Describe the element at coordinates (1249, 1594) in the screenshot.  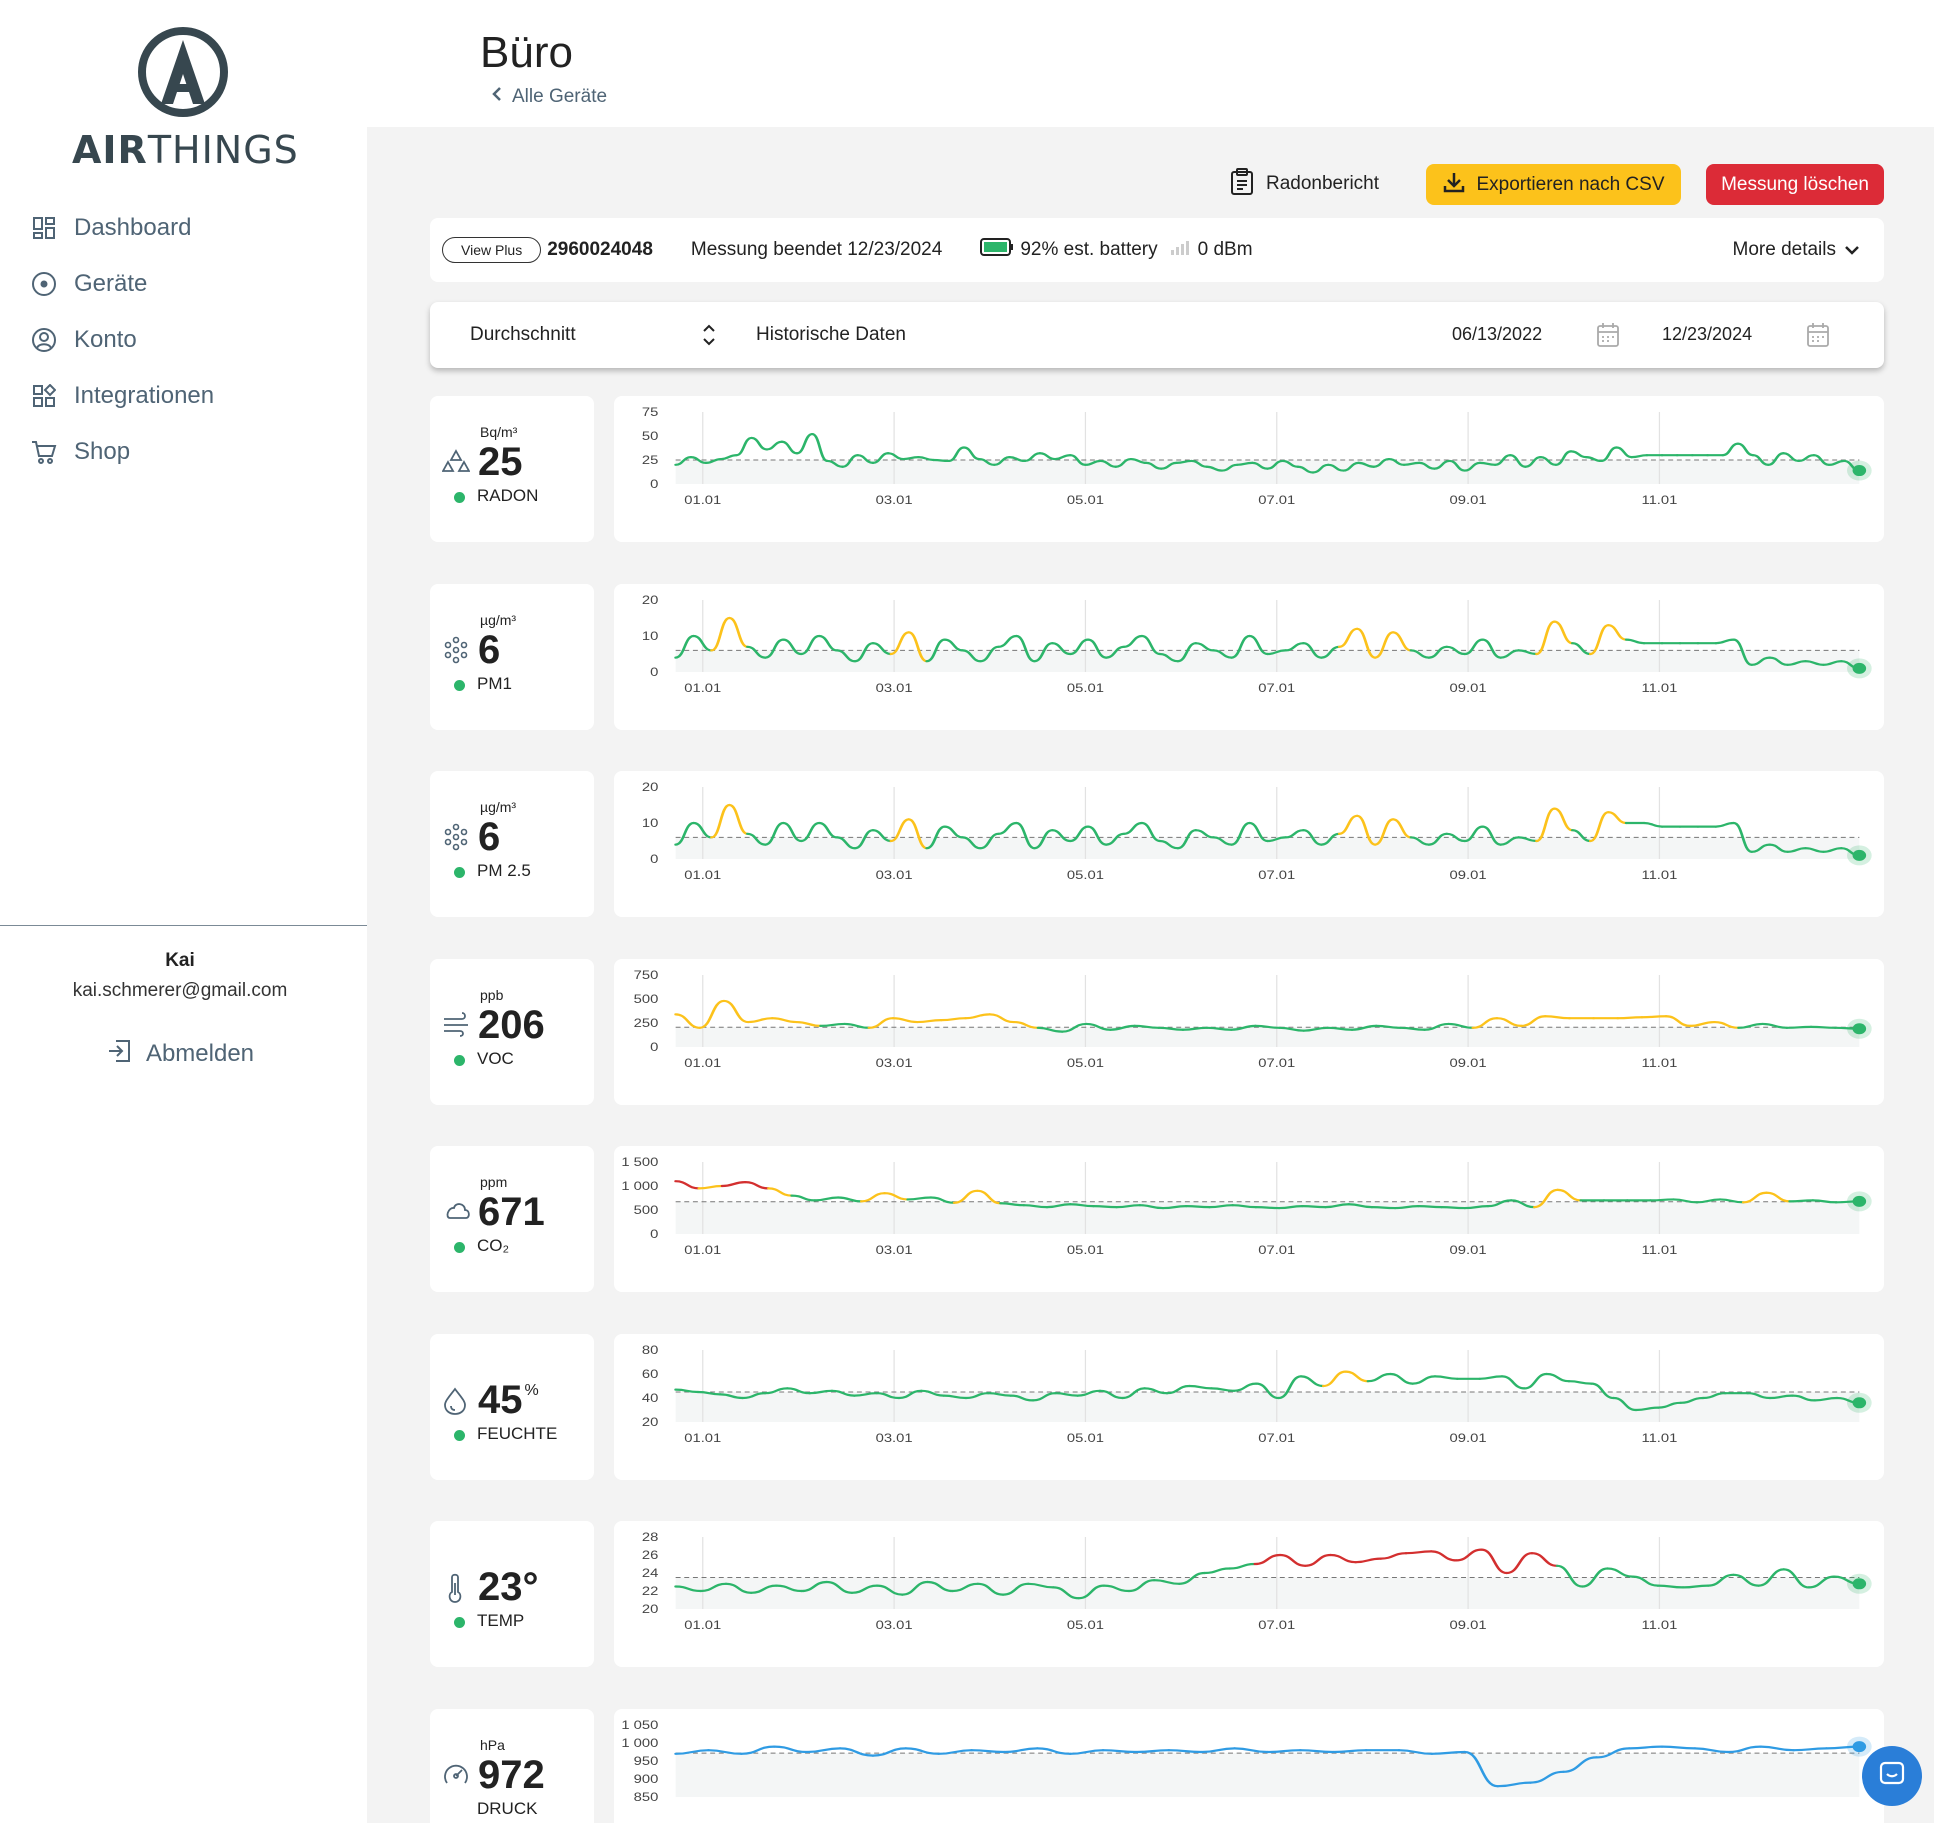
I see `sensor-chart: 28 26 24 22 20 01.01 03.01 05.01 07.01 09.01 11.01` at that location.